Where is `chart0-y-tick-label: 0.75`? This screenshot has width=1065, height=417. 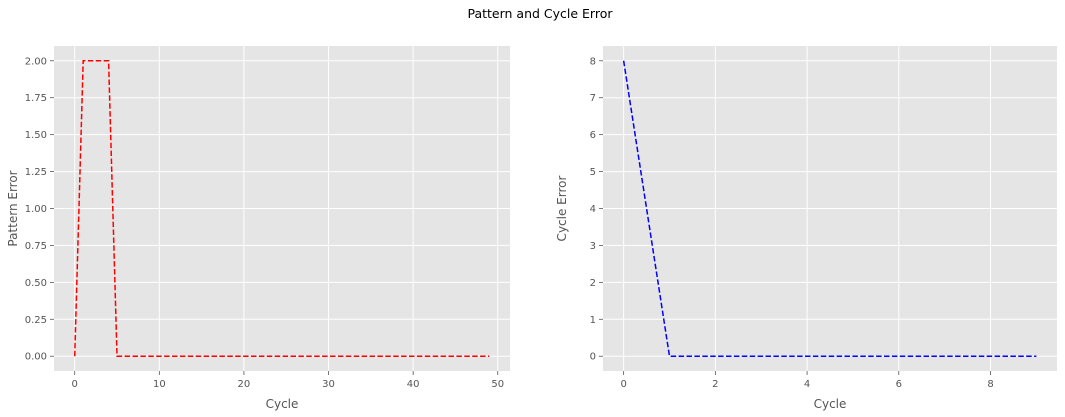
chart0-y-tick-label: 0.75 is located at coordinates (36, 246).